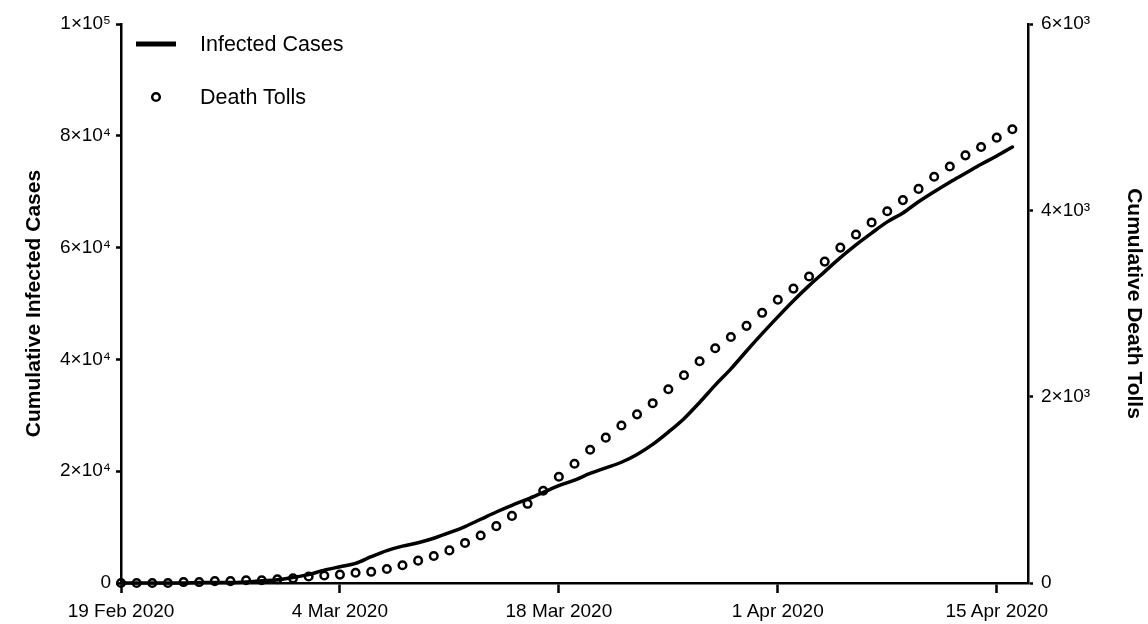 The height and width of the screenshot is (624, 1148). I want to click on y-tick-label: 0, so click(105, 582).